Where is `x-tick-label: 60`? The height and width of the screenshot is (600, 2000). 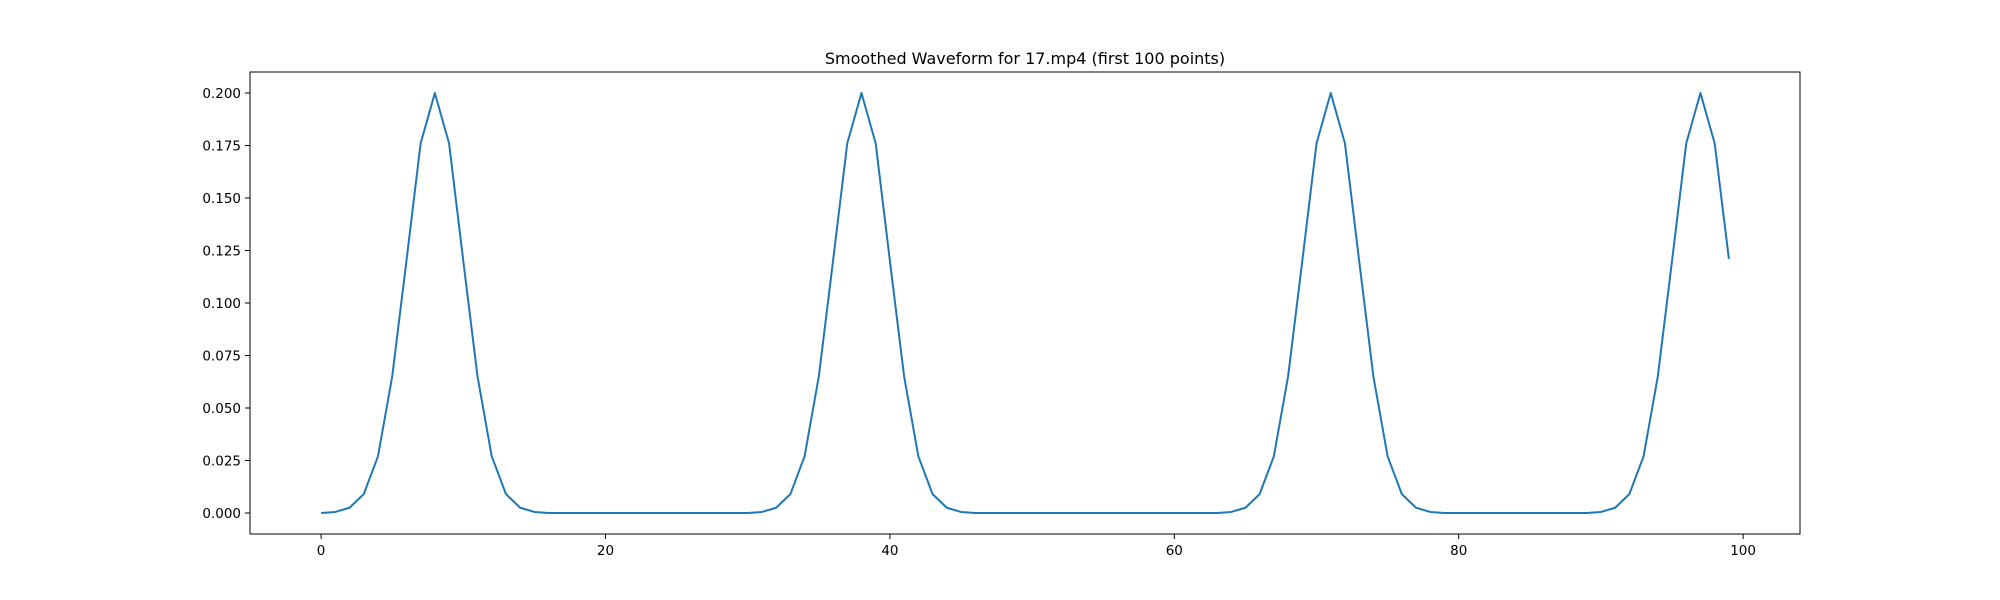 x-tick-label: 60 is located at coordinates (1174, 551).